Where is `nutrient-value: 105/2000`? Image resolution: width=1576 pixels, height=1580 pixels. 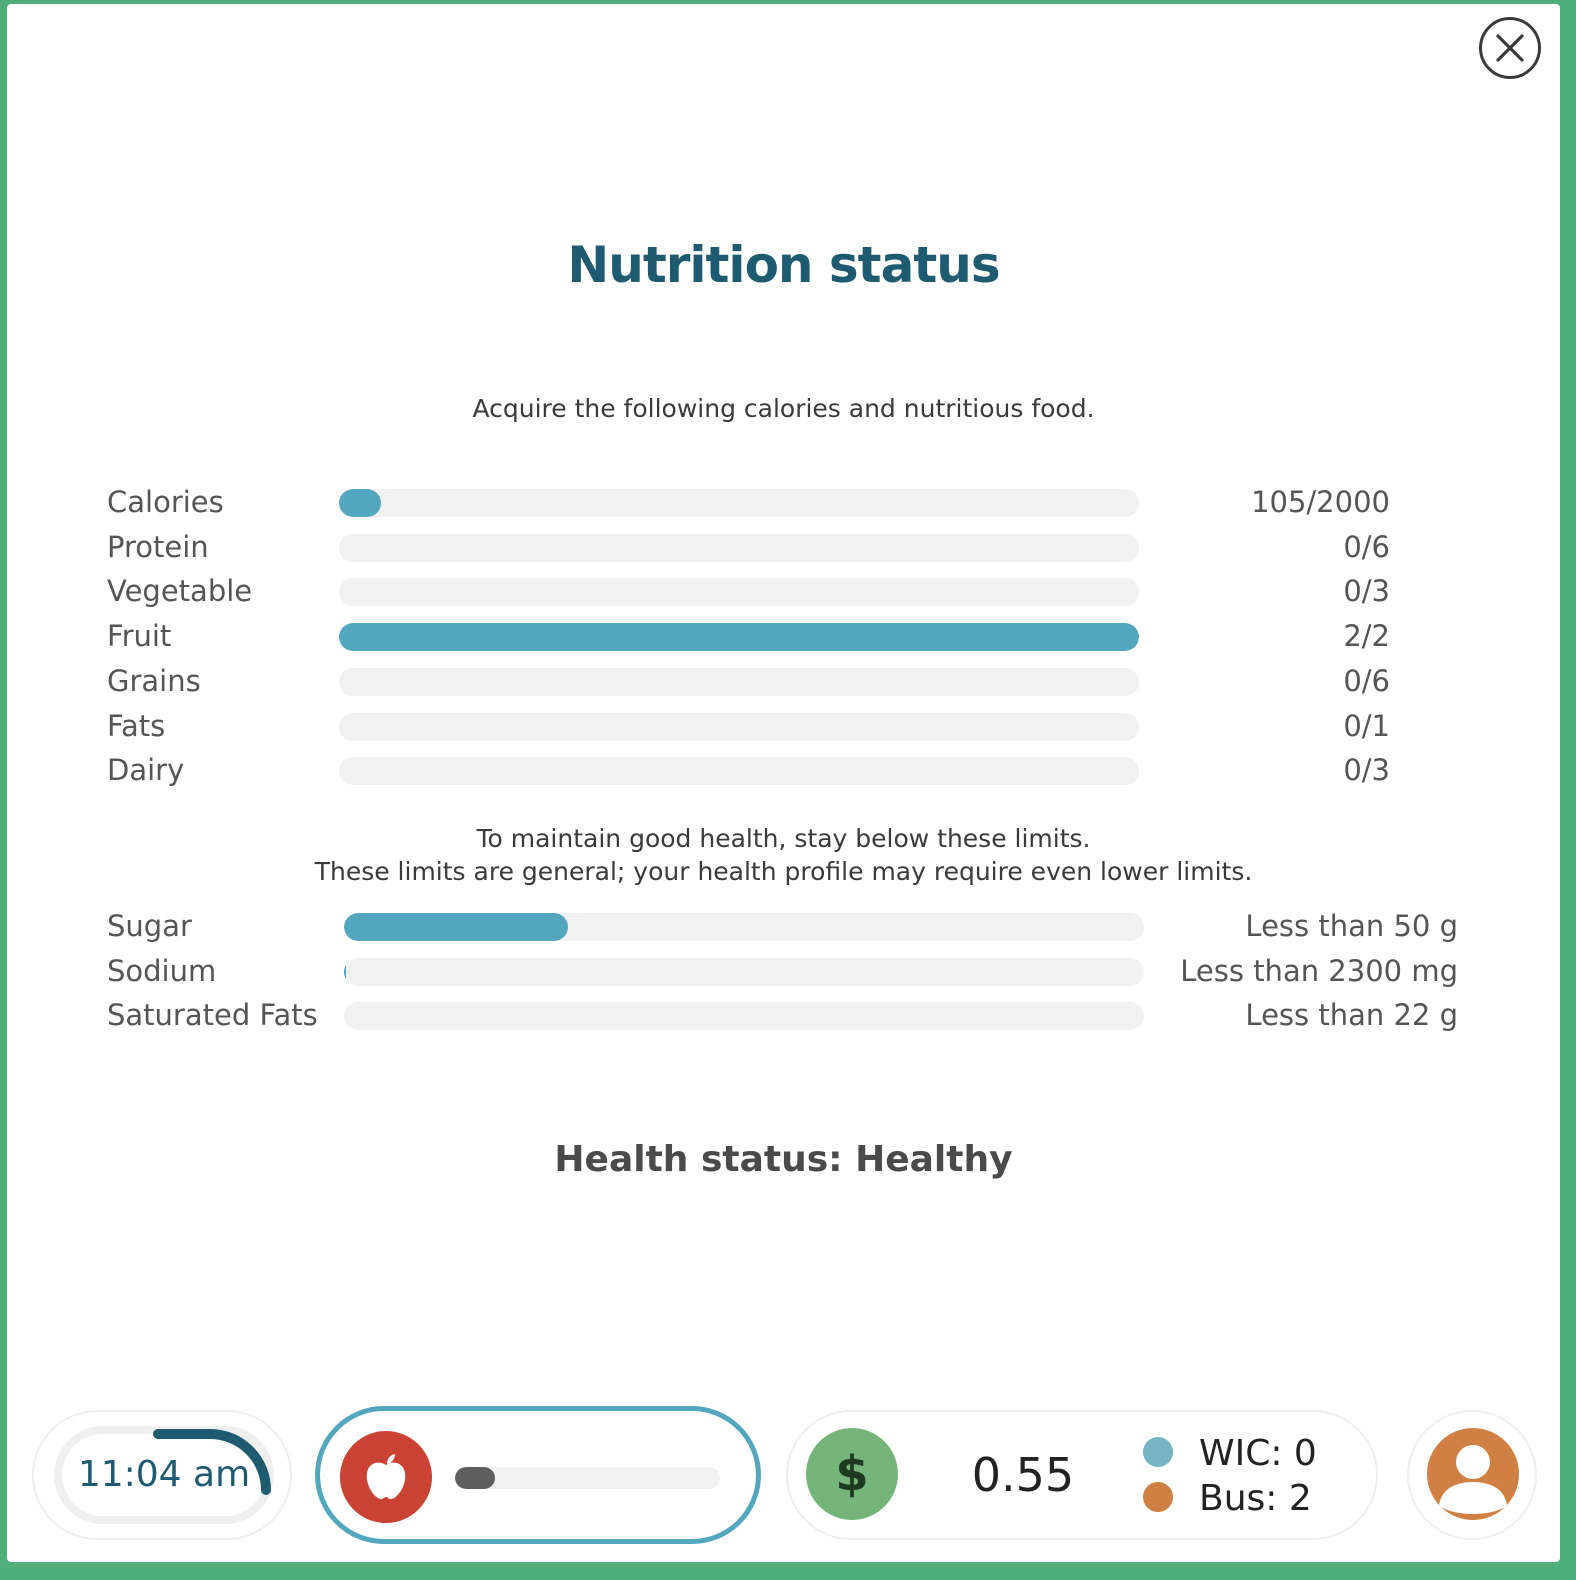 nutrient-value: 105/2000 is located at coordinates (1320, 502).